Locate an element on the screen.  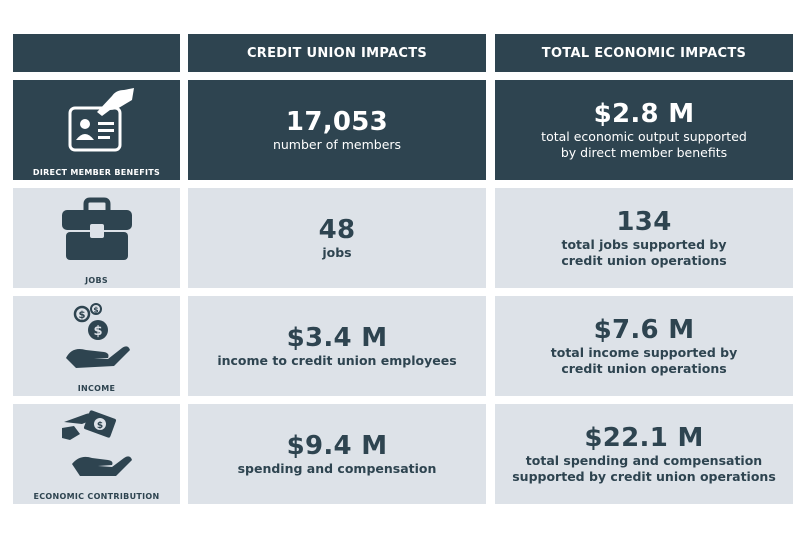
total-spending-desc-line2: supported by credit union operations is located at coordinates (644, 476).